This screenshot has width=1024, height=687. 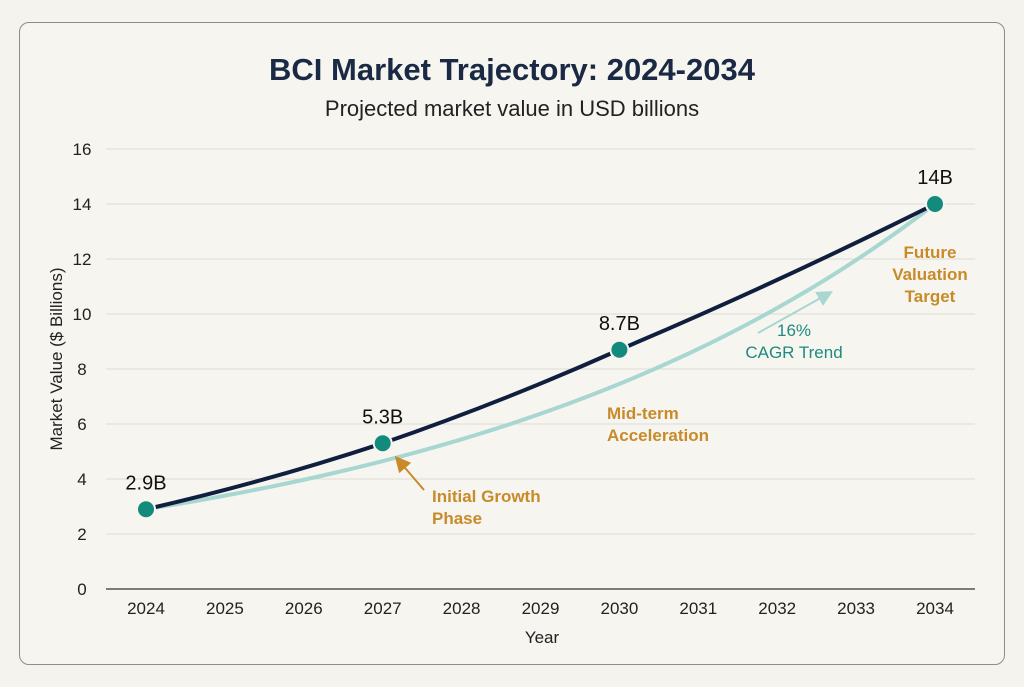 What do you see at coordinates (462, 608) in the screenshot?
I see `x-tick-label: 2028` at bounding box center [462, 608].